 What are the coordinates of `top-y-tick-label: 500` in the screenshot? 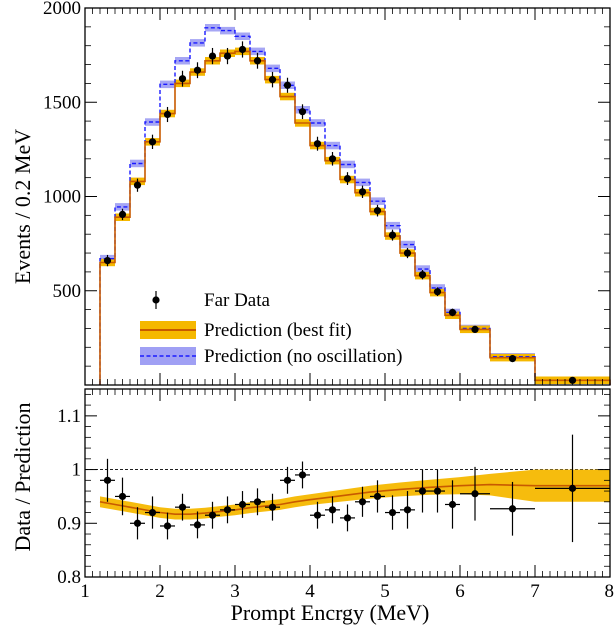 It's located at (67, 291).